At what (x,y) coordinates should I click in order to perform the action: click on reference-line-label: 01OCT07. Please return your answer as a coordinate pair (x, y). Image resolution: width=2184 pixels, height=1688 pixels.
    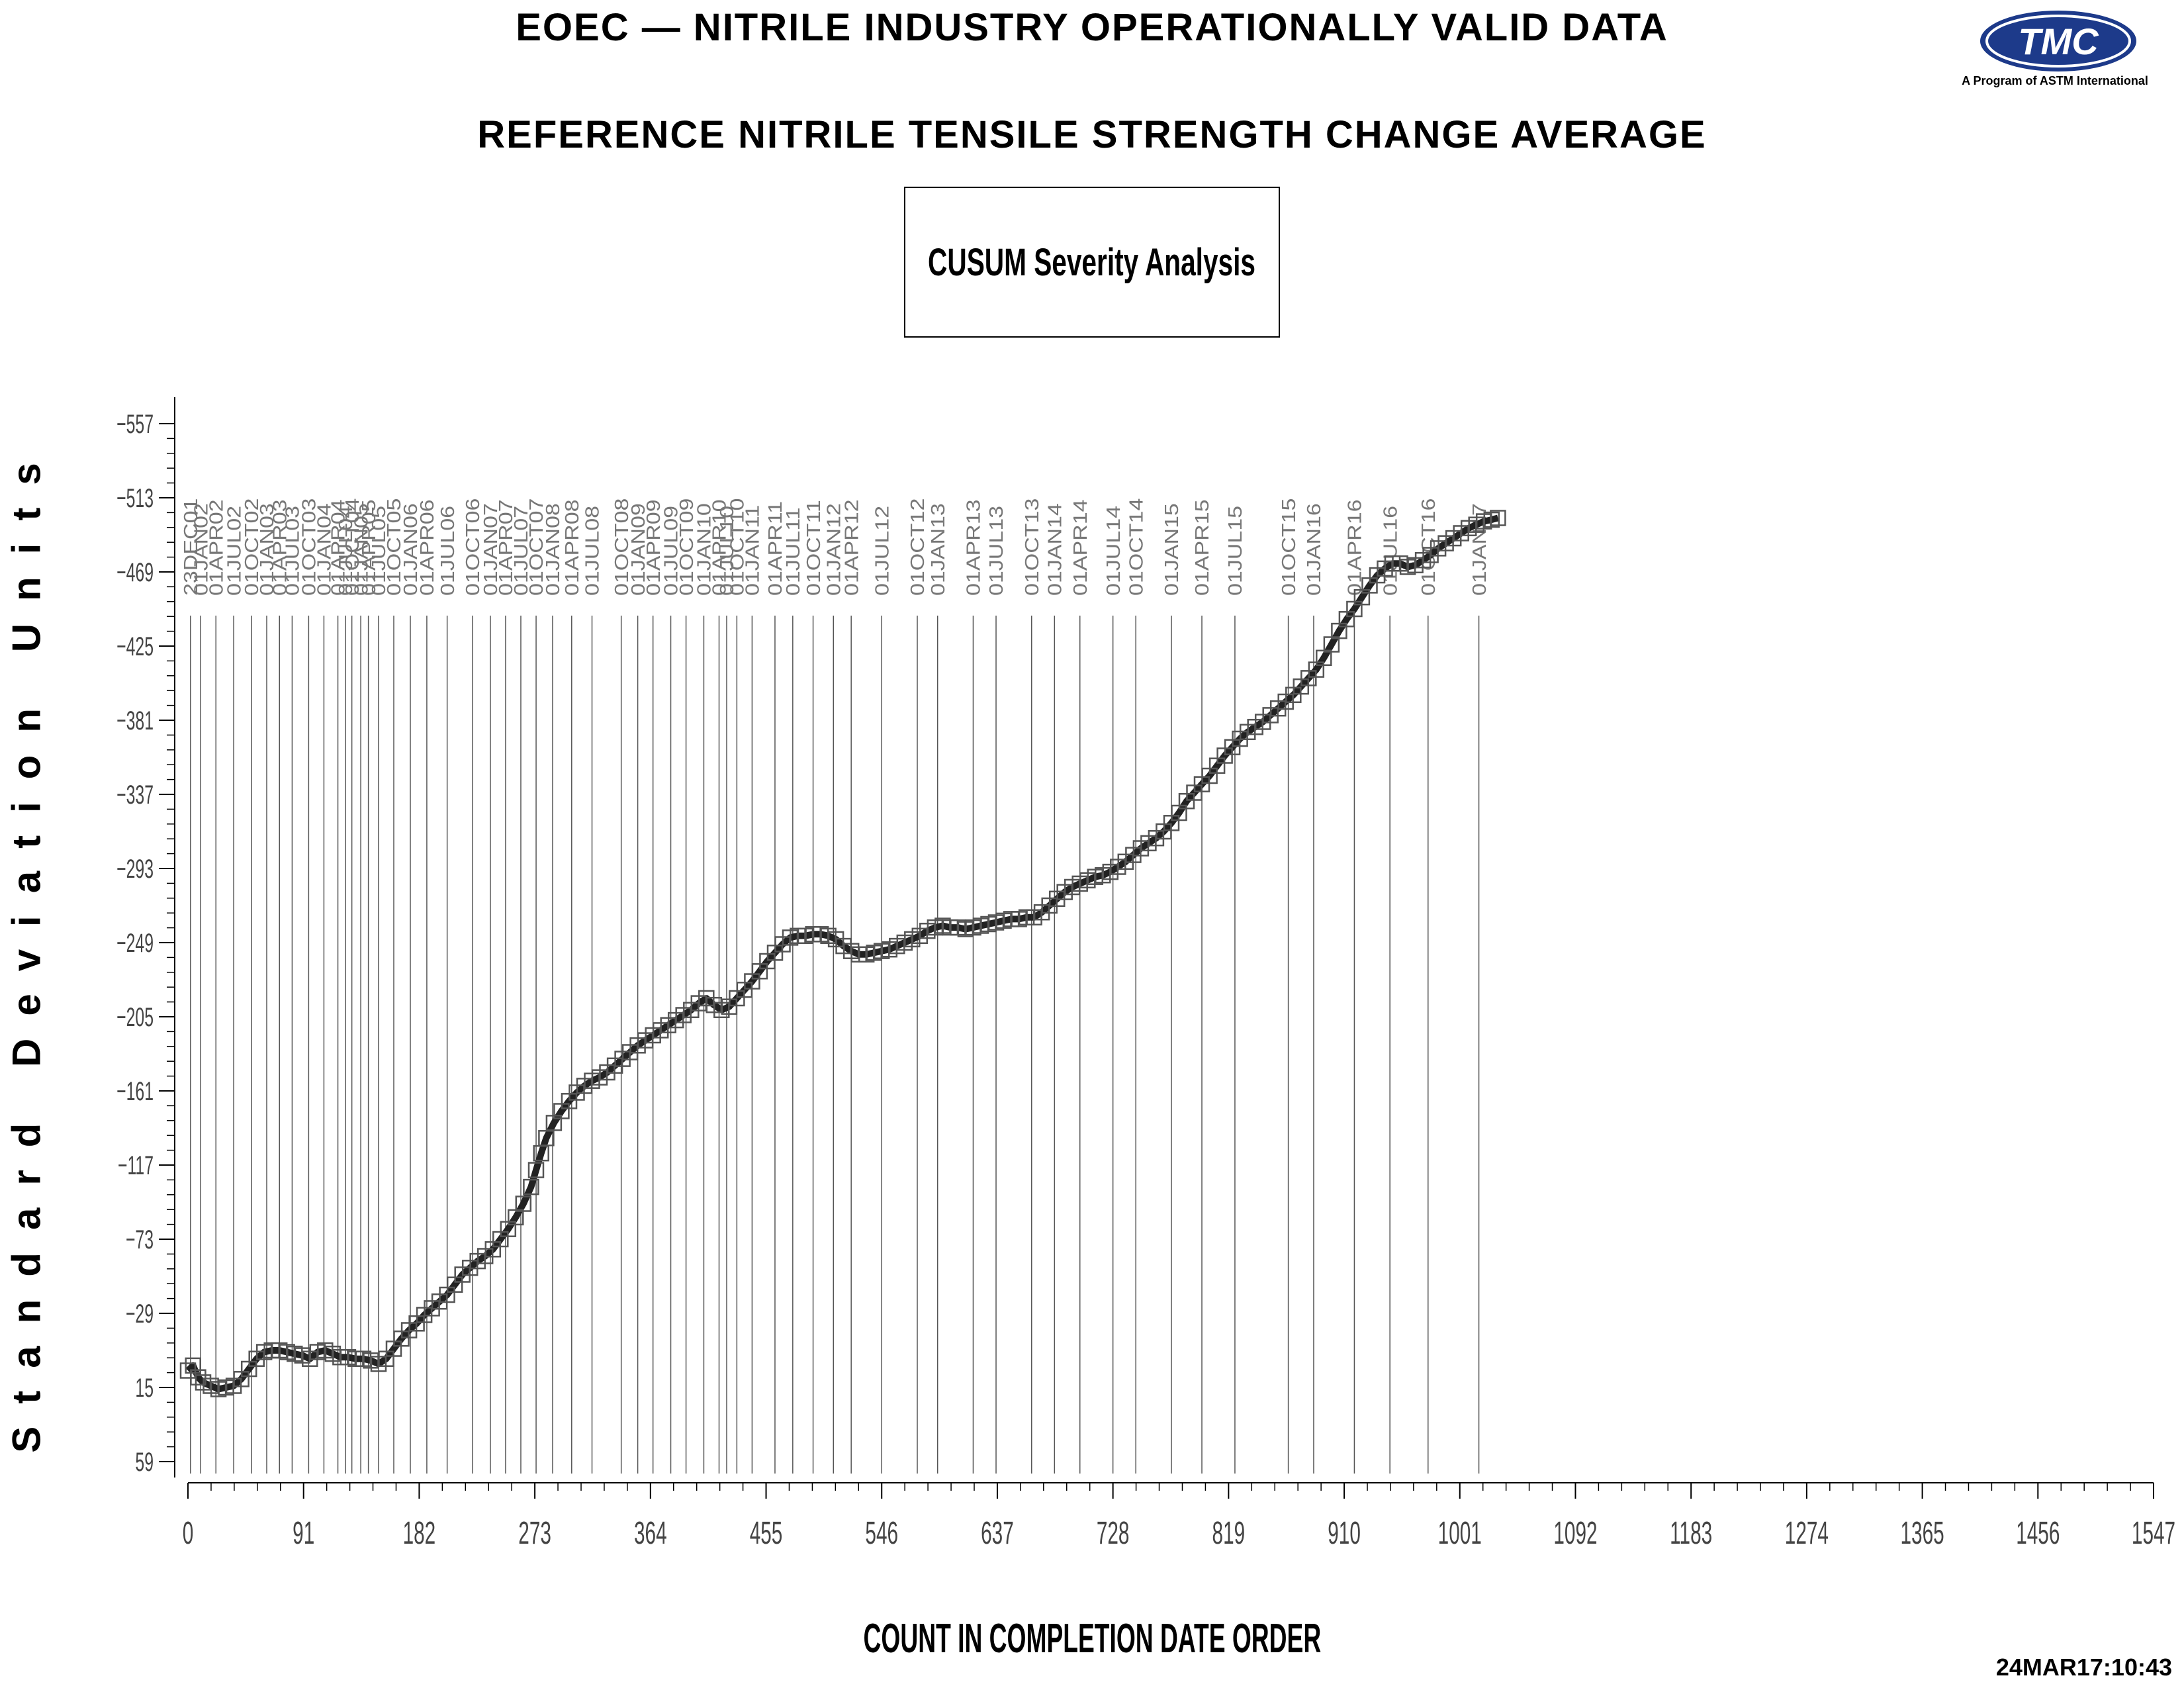
    Looking at the image, I should click on (536, 547).